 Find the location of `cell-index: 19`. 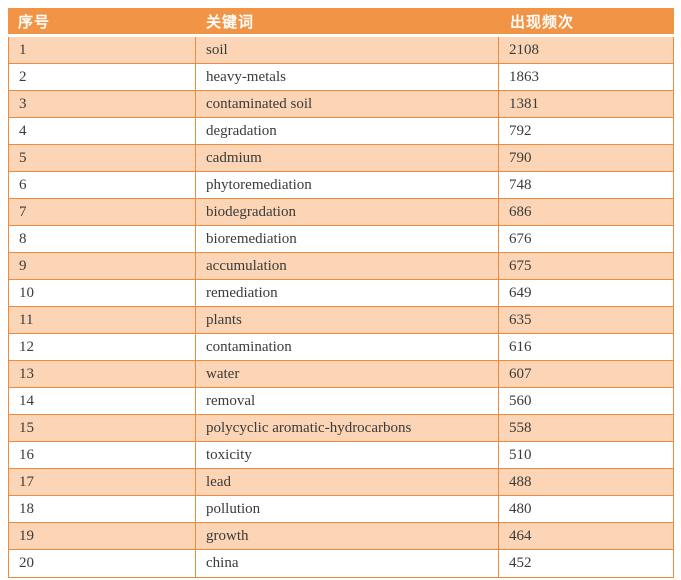

cell-index: 19 is located at coordinates (102, 536).